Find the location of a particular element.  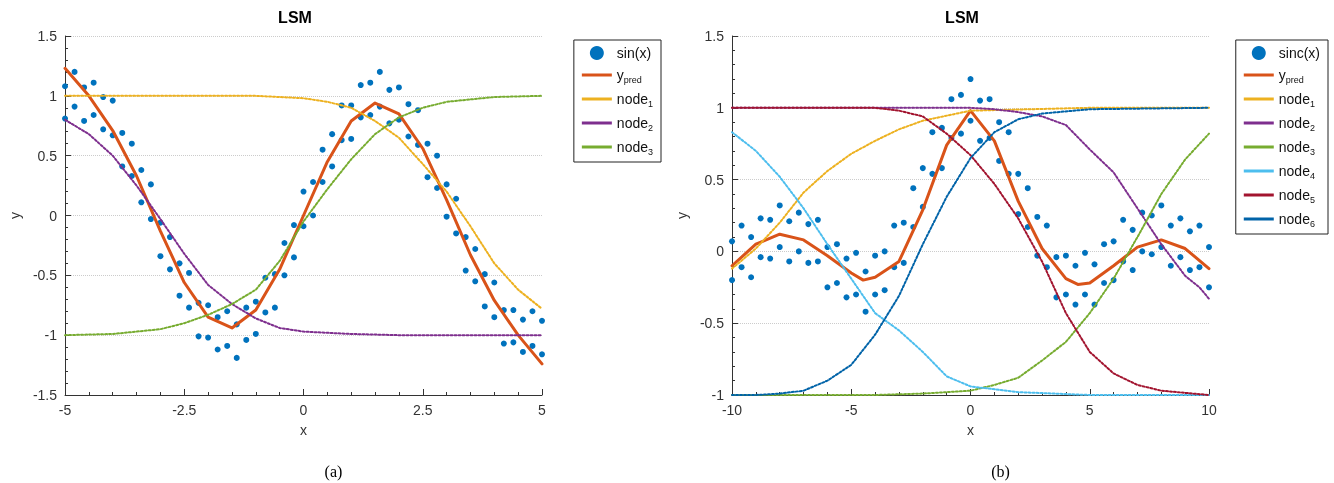

legend-label: sin(x) is located at coordinates (634, 53).